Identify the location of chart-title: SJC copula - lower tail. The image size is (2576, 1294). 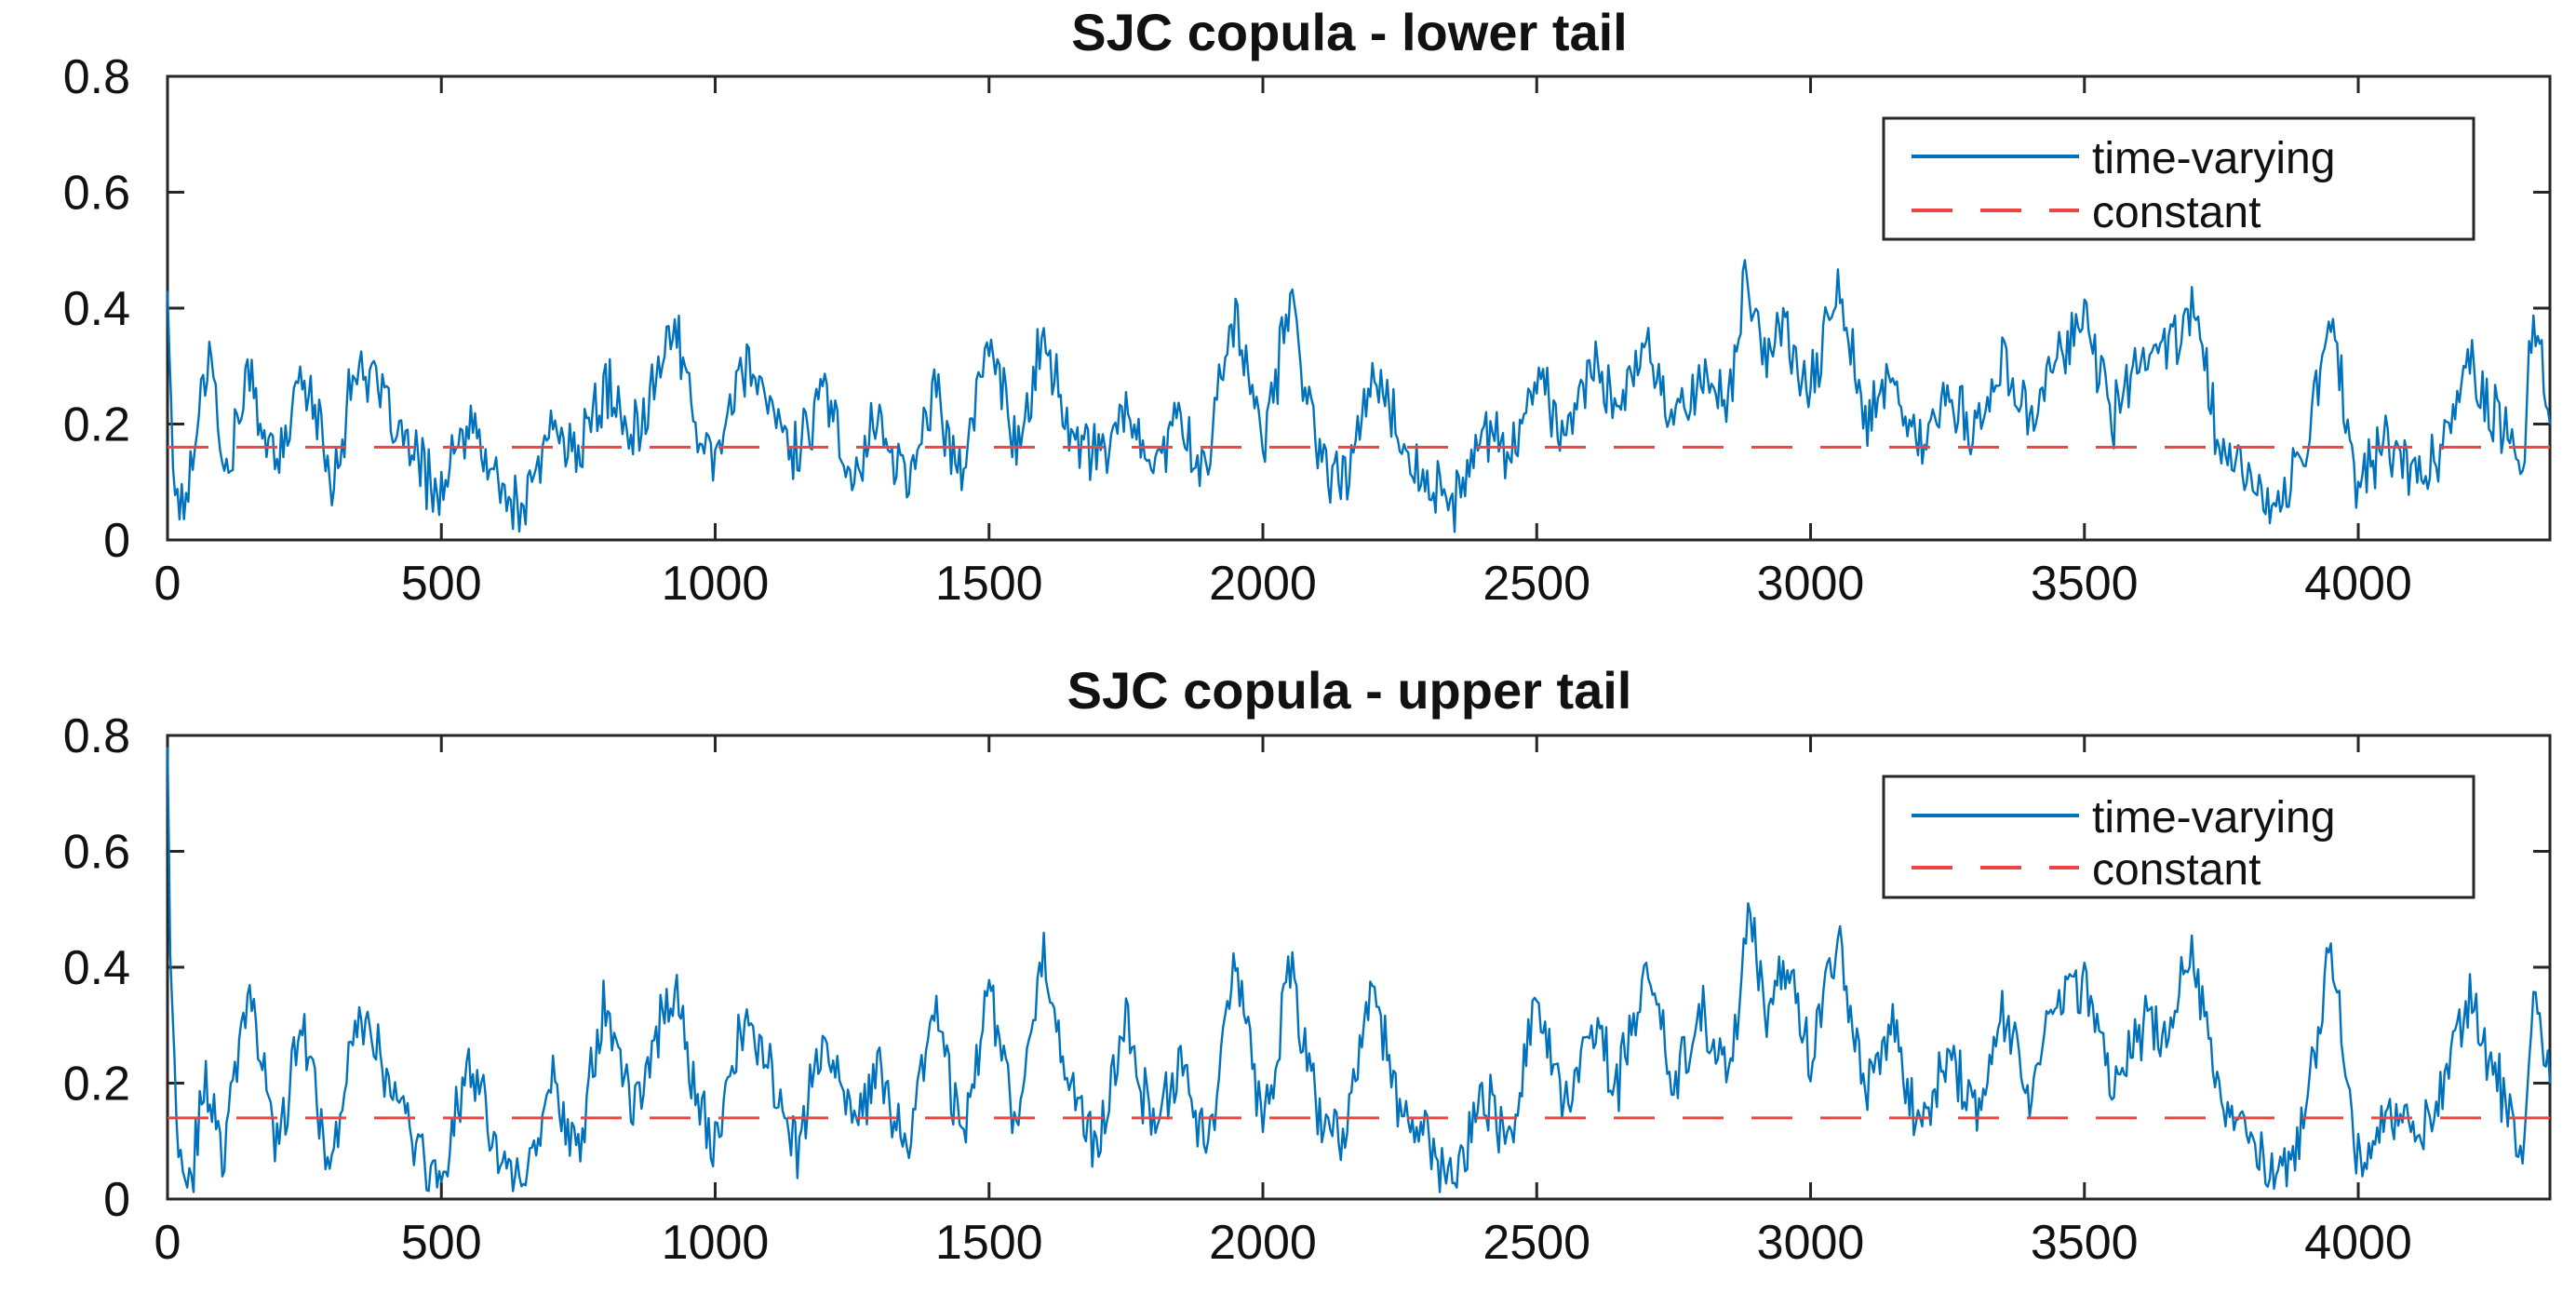
(1349, 32).